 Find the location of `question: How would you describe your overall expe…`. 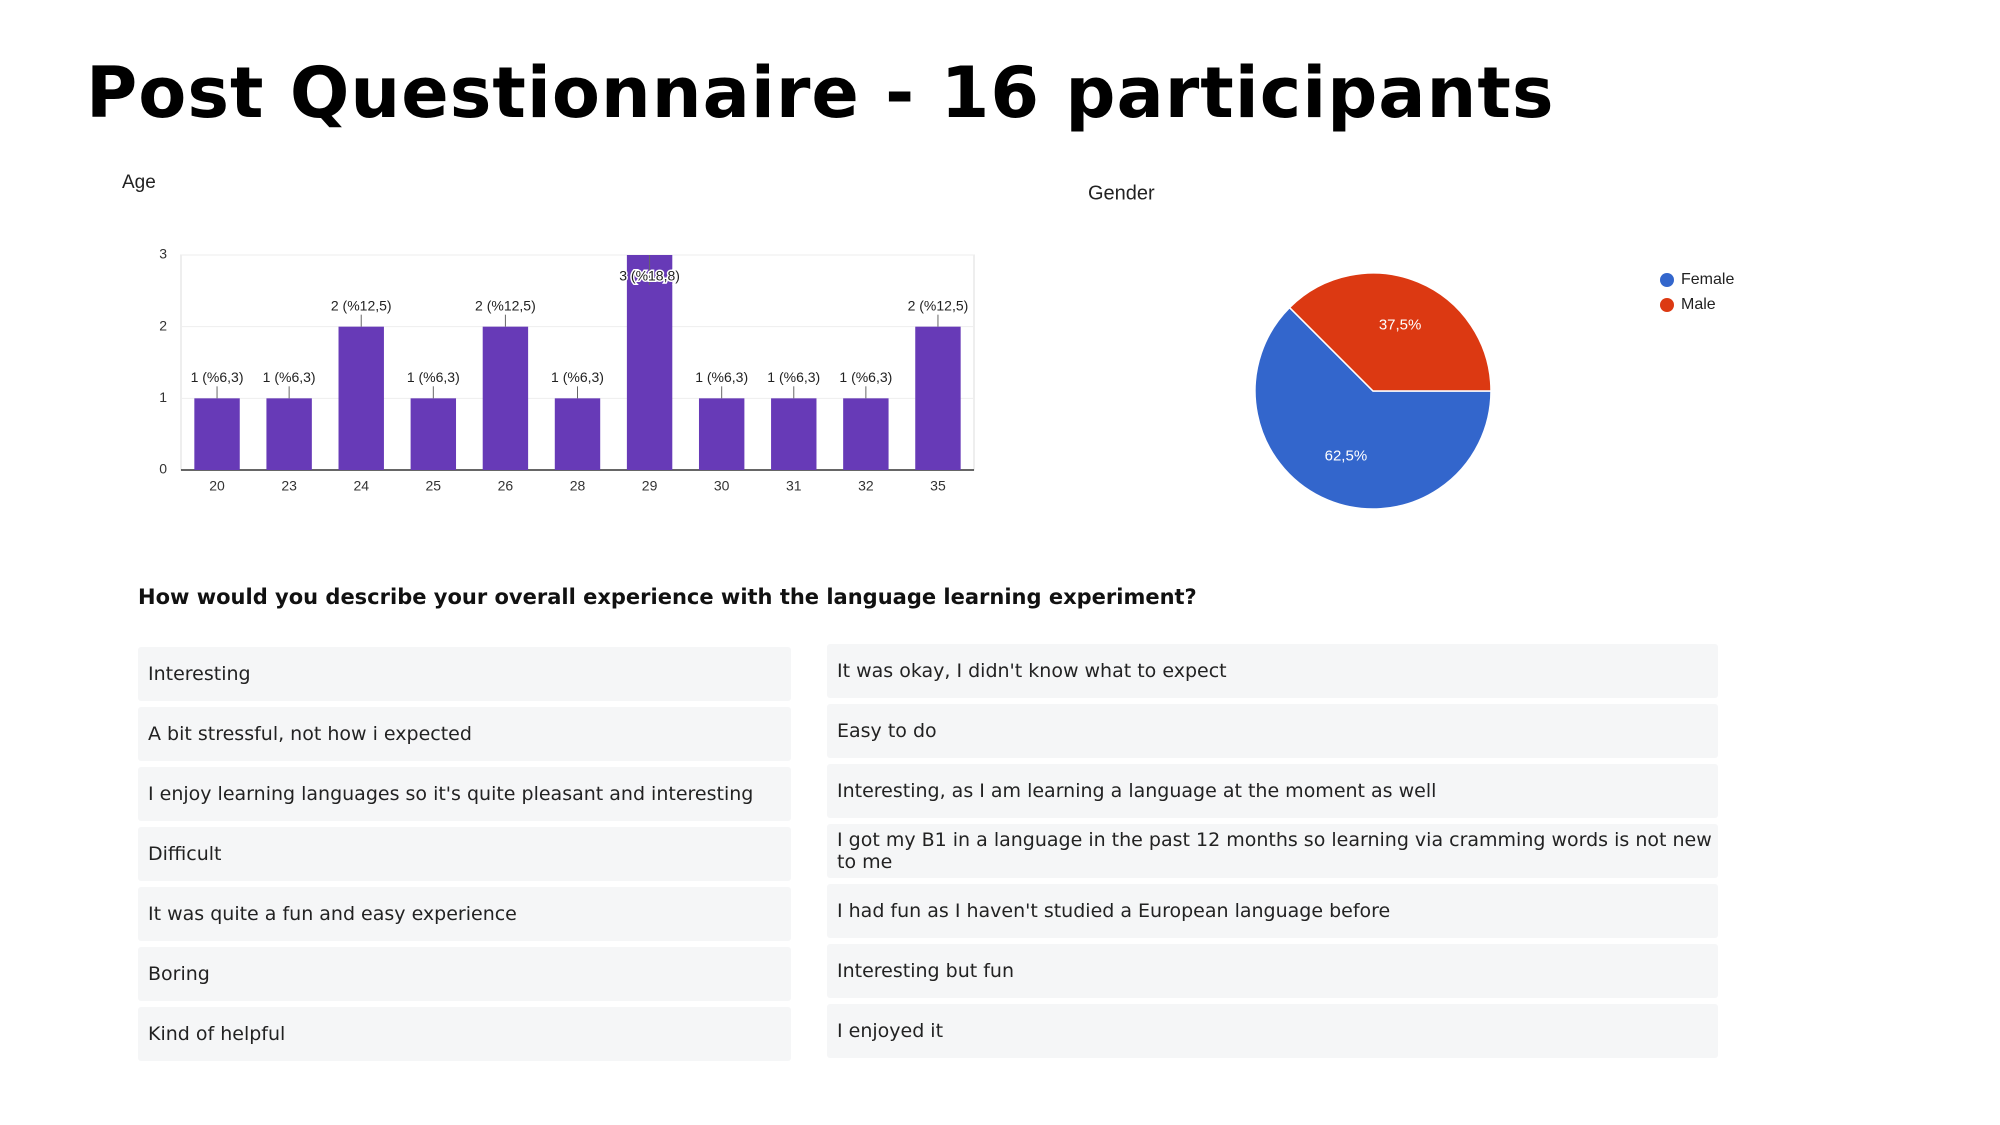

question: How would you describe your overall expe… is located at coordinates (667, 597).